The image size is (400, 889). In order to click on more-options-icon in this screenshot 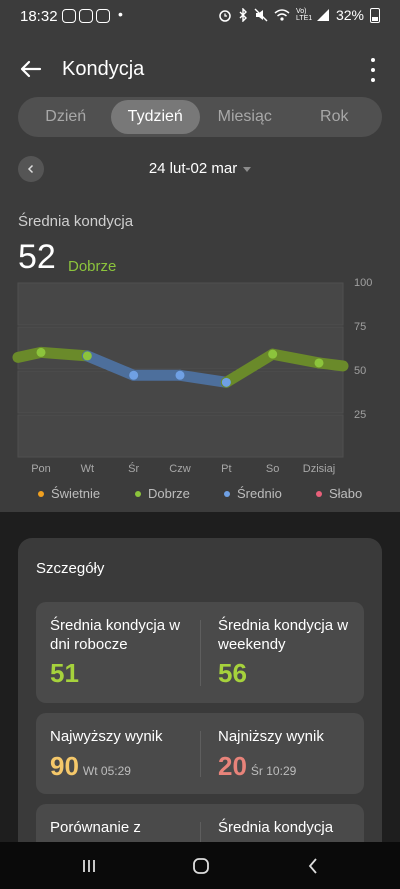, I will do `click(373, 70)`.